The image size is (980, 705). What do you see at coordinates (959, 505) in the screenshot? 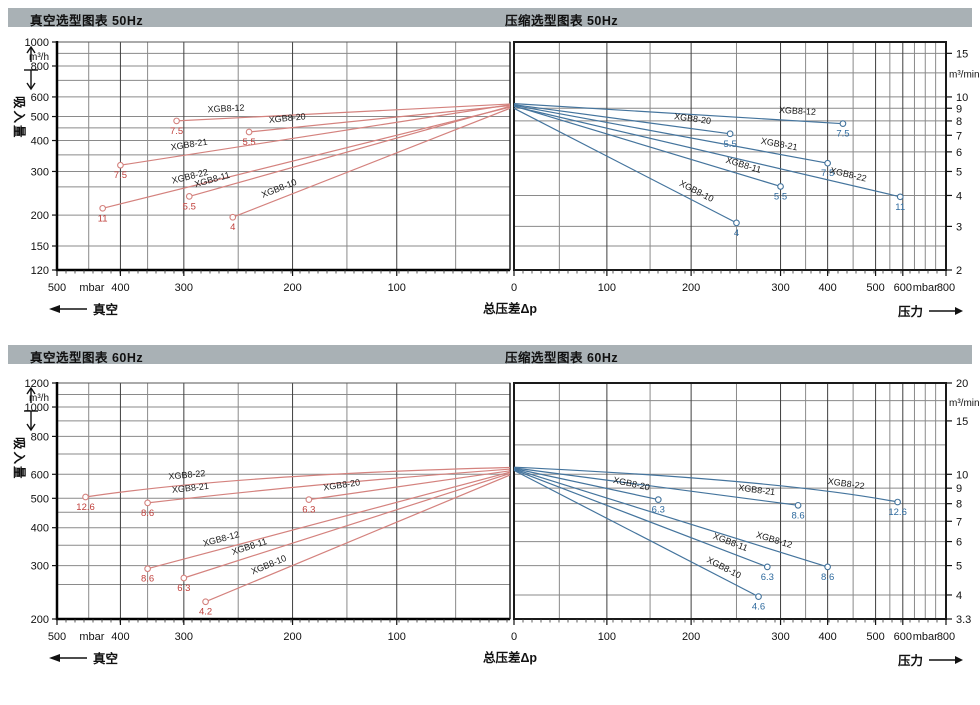
I see `y-tick-label: 8` at bounding box center [959, 505].